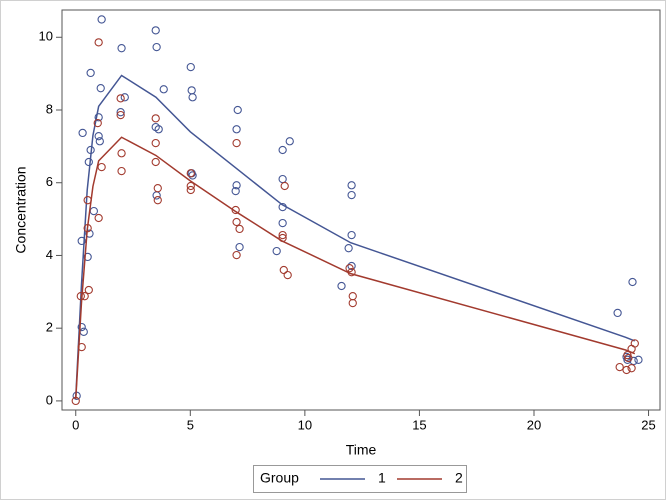  What do you see at coordinates (534, 424) in the screenshot?
I see `x-tick-label: 20` at bounding box center [534, 424].